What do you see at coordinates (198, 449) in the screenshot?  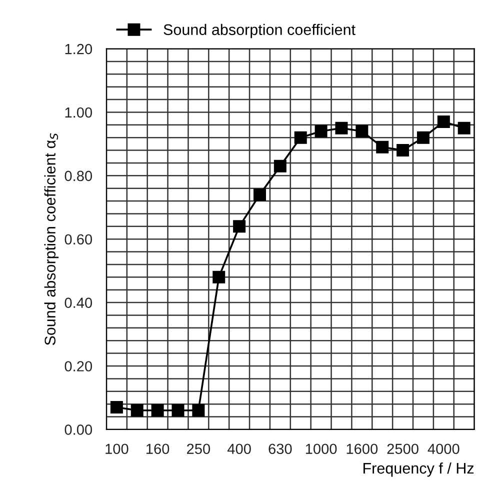 I see `x-tick-label: 250` at bounding box center [198, 449].